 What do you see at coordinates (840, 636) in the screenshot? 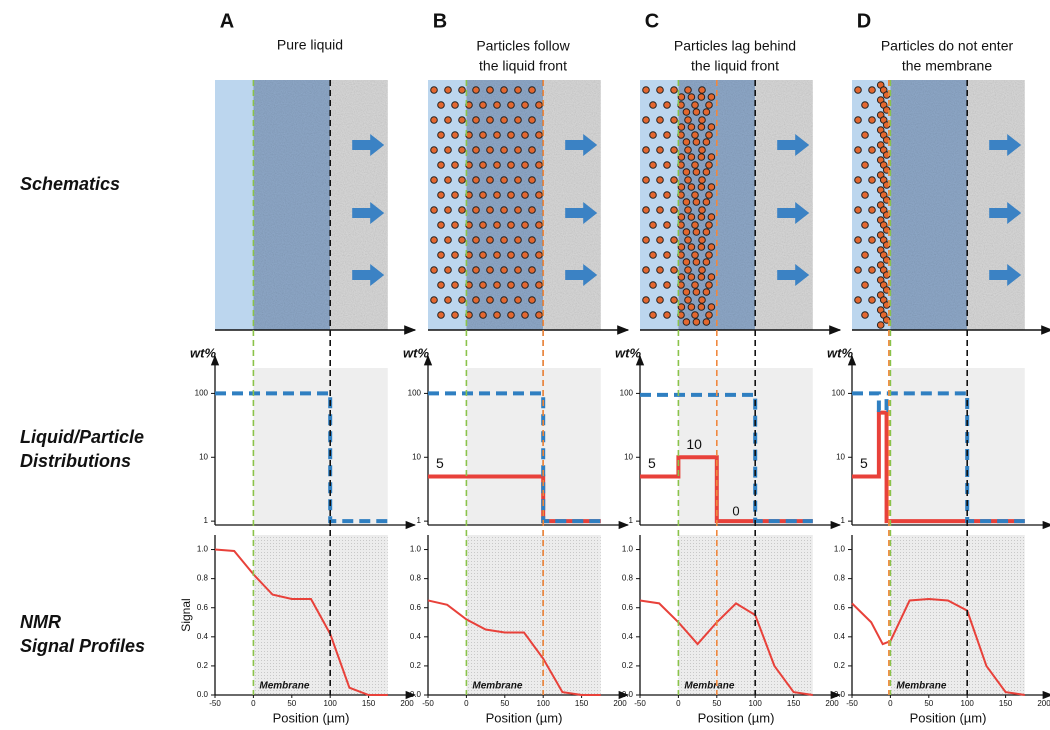
I see `y-tick-label: 0.4` at bounding box center [840, 636].